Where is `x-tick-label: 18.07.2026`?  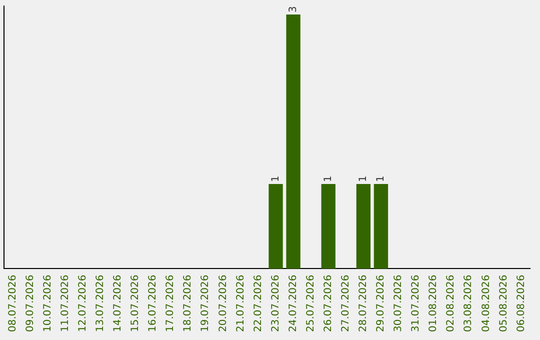 x-tick-label: 18.07.2026 is located at coordinates (188, 303).